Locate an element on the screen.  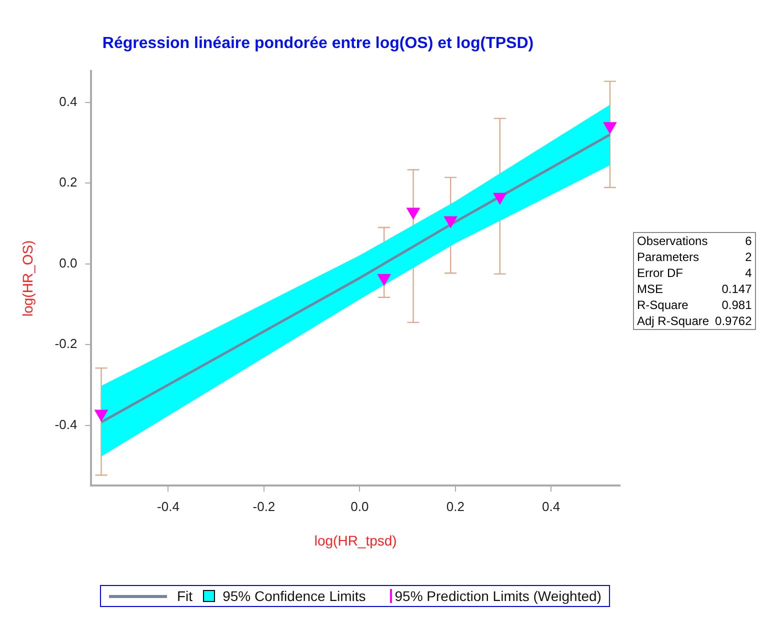
text: 0.147 is located at coordinates (736, 289).